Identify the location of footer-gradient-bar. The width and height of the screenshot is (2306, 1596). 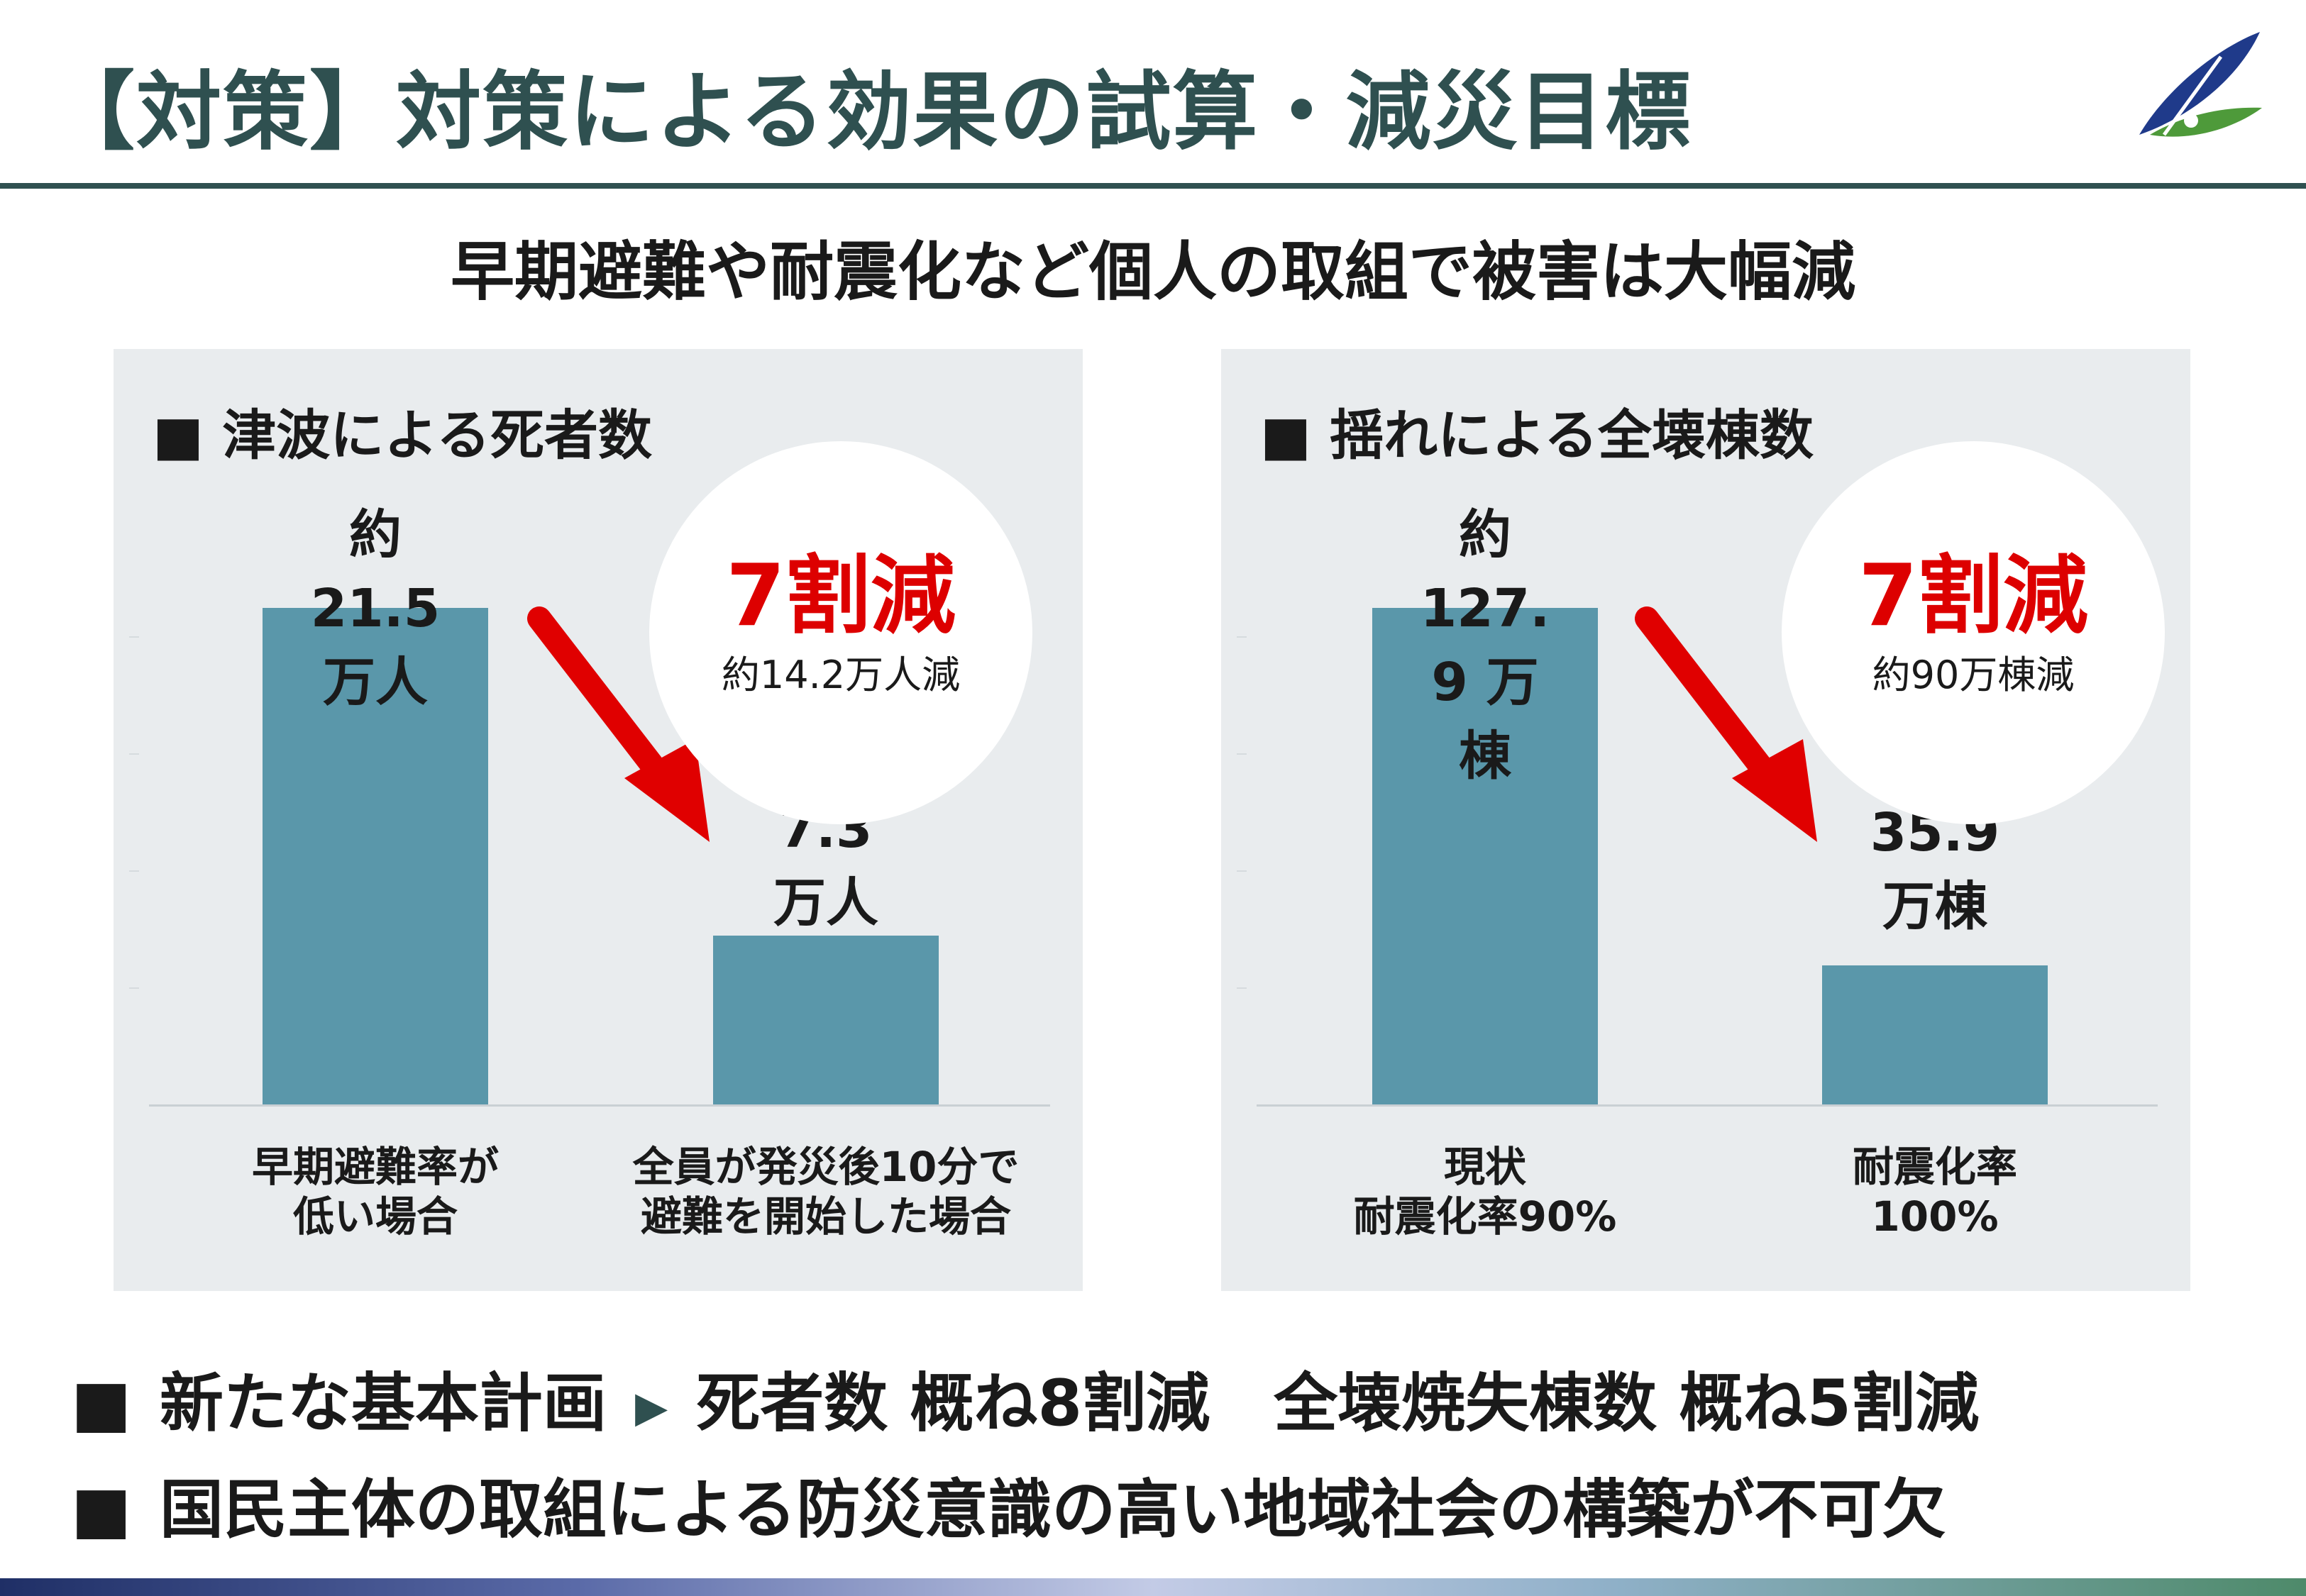
(1153, 1587).